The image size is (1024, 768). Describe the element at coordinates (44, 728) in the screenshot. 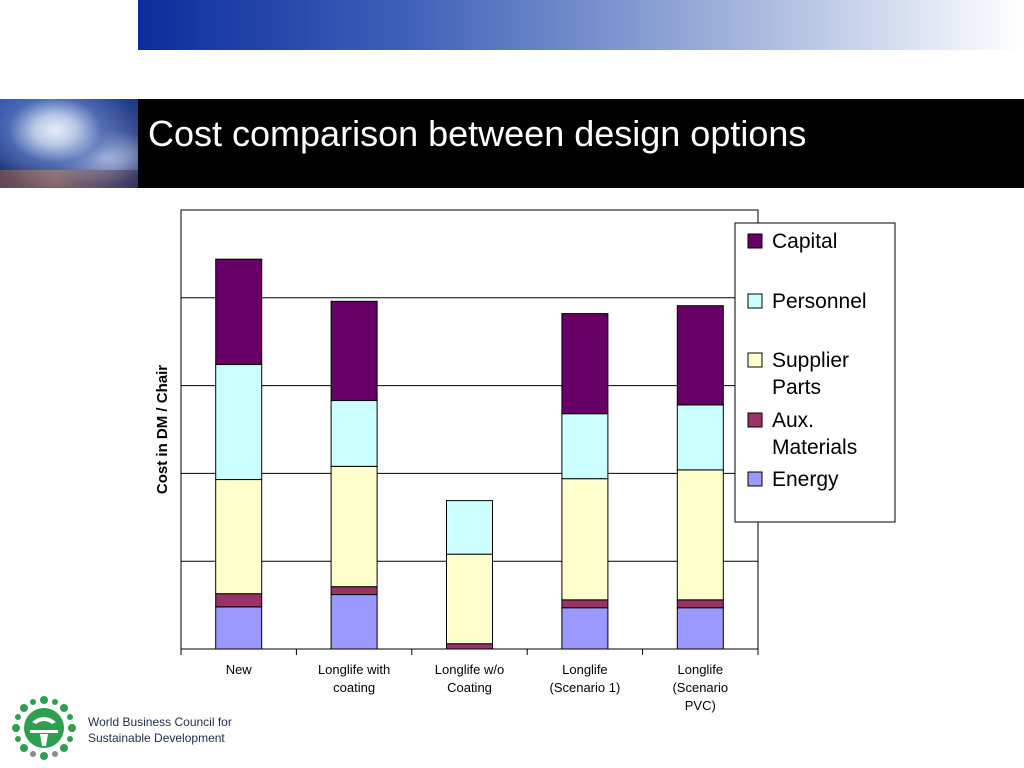

I see `wbcsd-globe-logo-icon` at that location.